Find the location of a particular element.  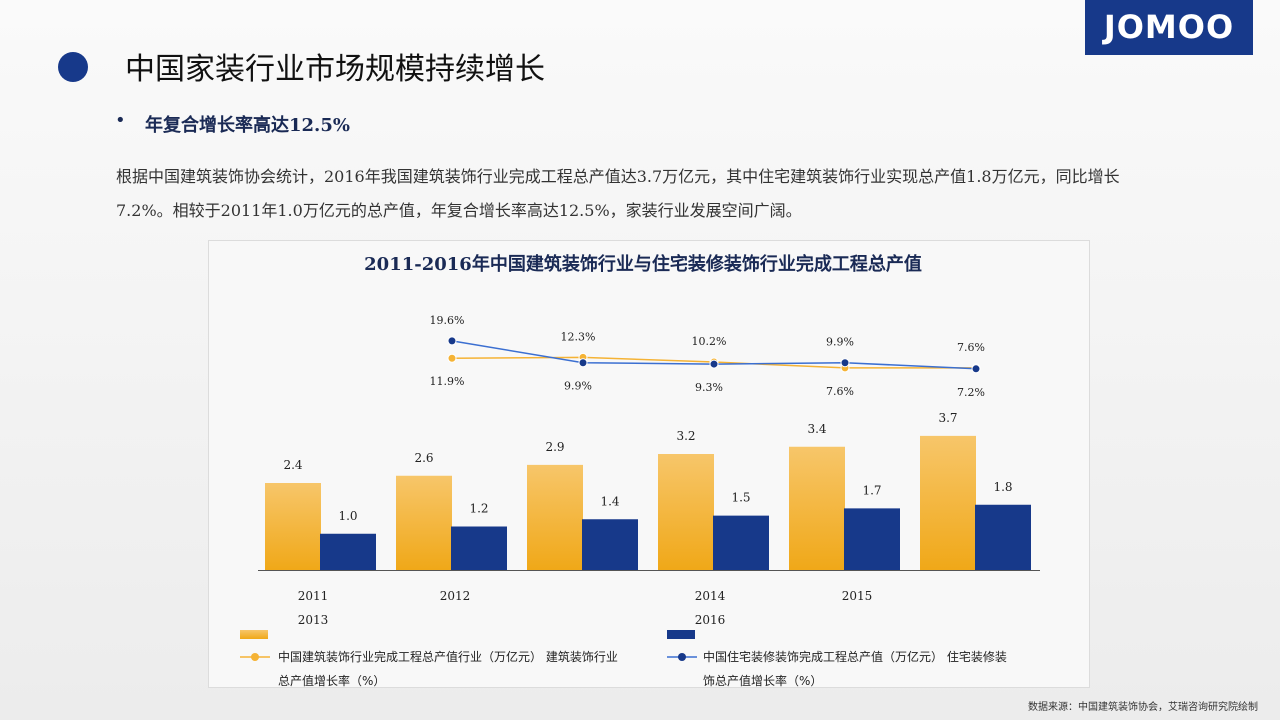

legend-text: 中国住宅装修装饰完成工程总产值（万亿元） 住宅装修装饰总产值增长率（%） is located at coordinates (858, 669).